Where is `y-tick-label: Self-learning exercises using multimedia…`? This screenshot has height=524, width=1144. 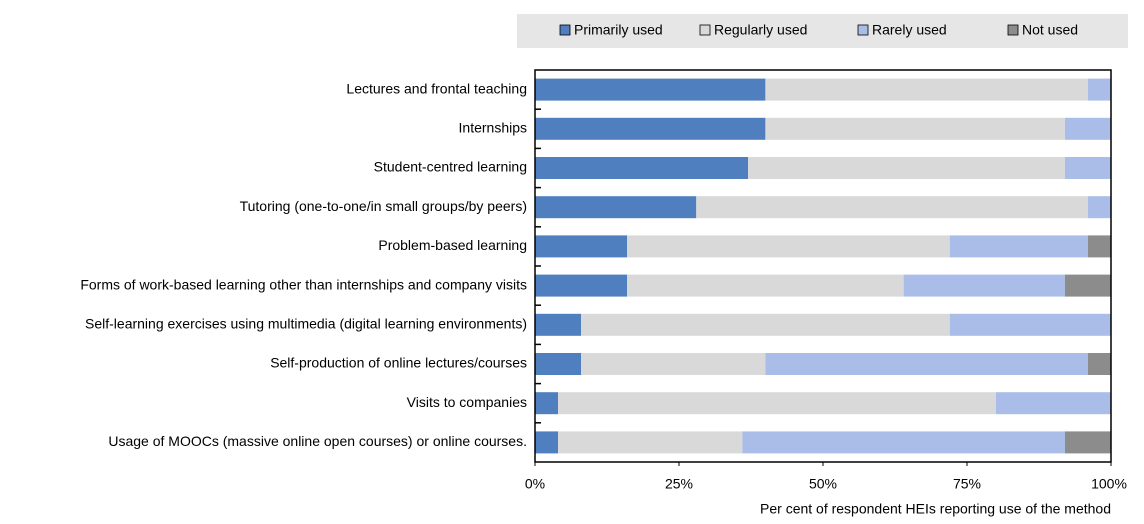
y-tick-label: Self-learning exercises using multimedia… is located at coordinates (306, 324).